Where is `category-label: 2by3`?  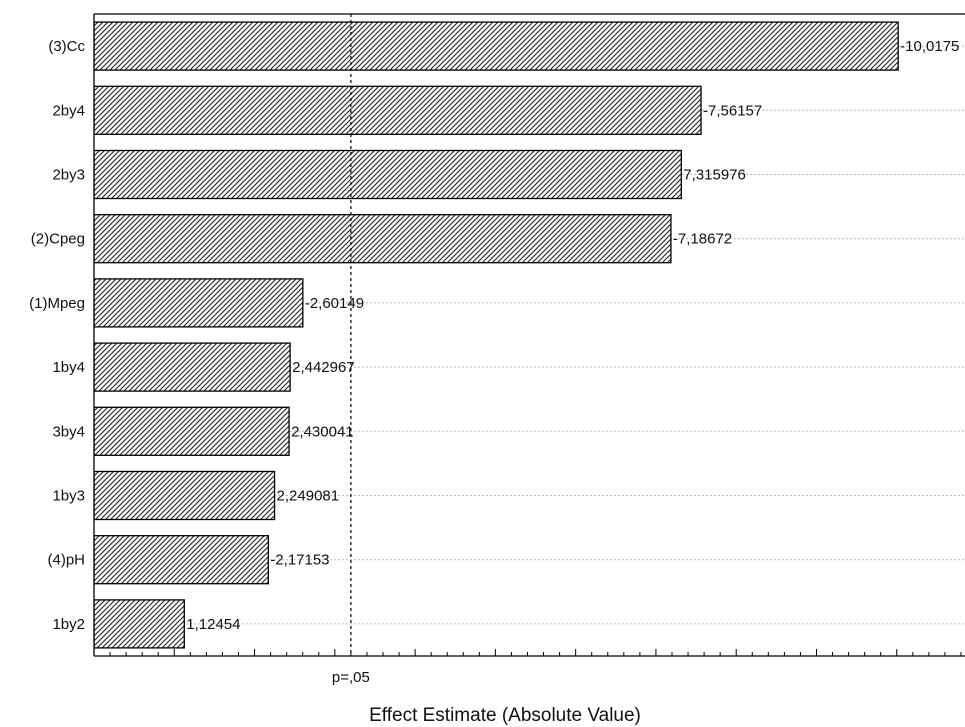
category-label: 2by3 is located at coordinates (68, 175).